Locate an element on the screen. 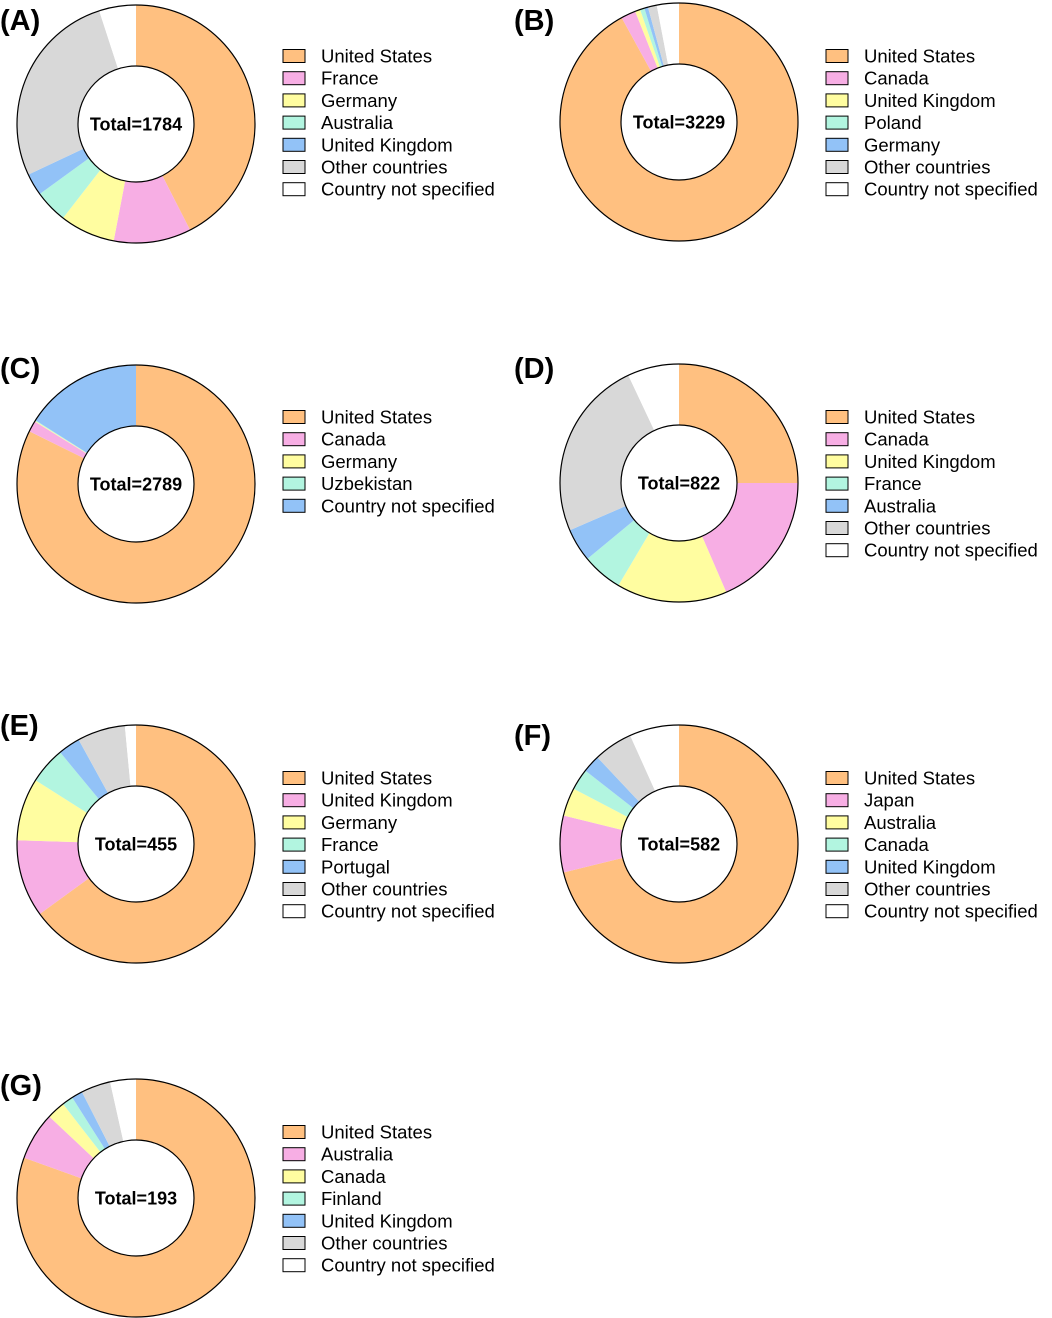 Image resolution: width=1052 pixels, height=1318 pixels. legend-swatch-poland is located at coordinates (837, 122).